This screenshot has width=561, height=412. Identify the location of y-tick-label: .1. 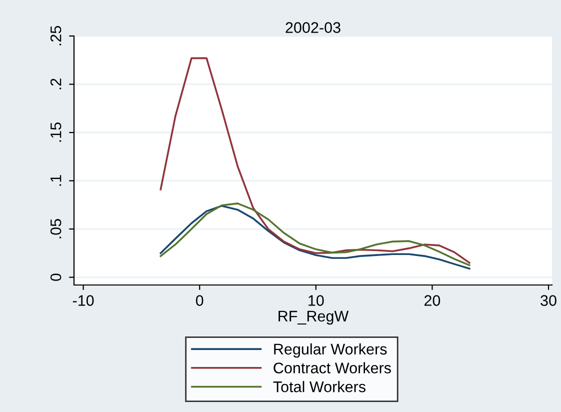
(56, 180).